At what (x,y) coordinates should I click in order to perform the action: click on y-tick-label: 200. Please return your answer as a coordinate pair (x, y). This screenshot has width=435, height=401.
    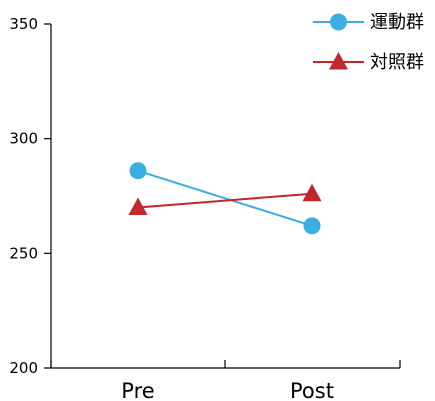
    Looking at the image, I should click on (23, 368).